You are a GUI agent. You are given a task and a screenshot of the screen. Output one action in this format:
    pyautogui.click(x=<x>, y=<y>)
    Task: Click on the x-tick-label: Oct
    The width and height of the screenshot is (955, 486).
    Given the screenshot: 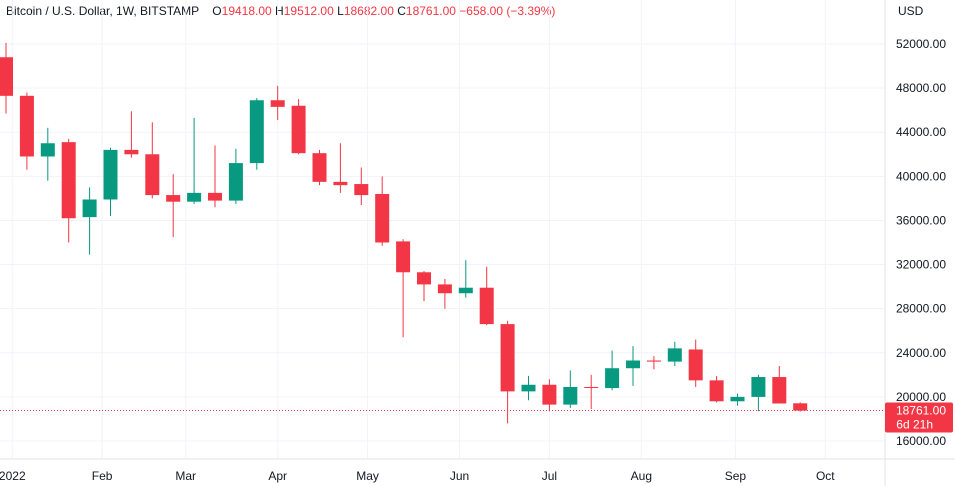 What is the action you would take?
    pyautogui.click(x=825, y=476)
    